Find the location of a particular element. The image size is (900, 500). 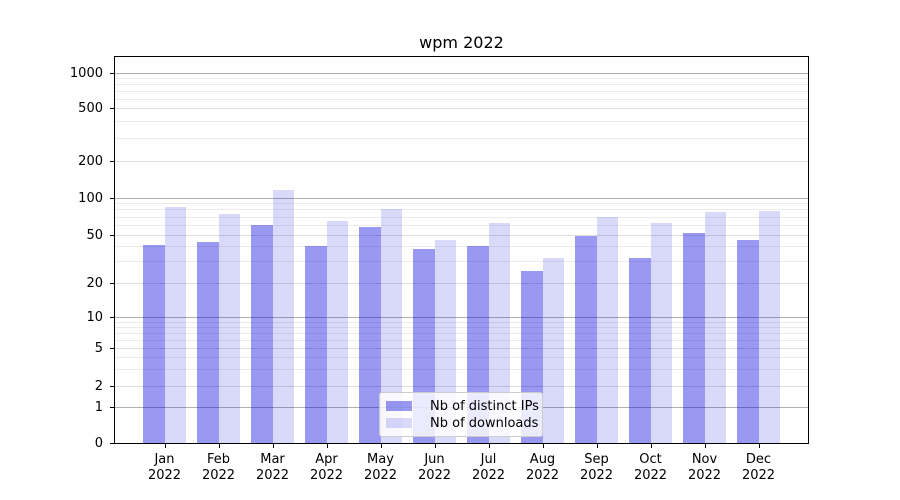

x-tick-label: Dec 2022 is located at coordinates (758, 467).